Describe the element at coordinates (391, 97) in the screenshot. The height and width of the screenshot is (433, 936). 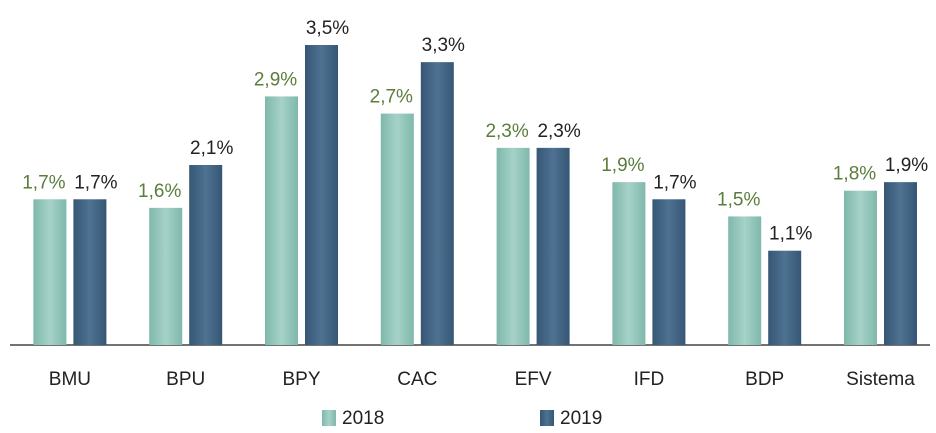
I see `data-label: 2,7%` at that location.